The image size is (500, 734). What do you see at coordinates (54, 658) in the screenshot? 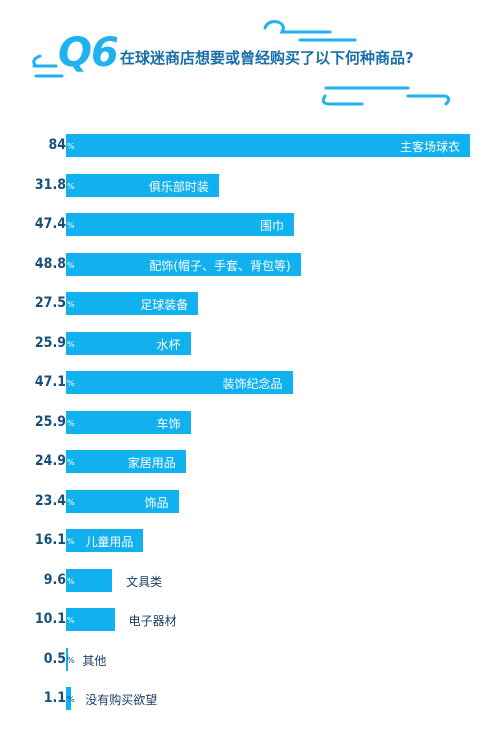
I see `value-number: 0.5` at bounding box center [54, 658].